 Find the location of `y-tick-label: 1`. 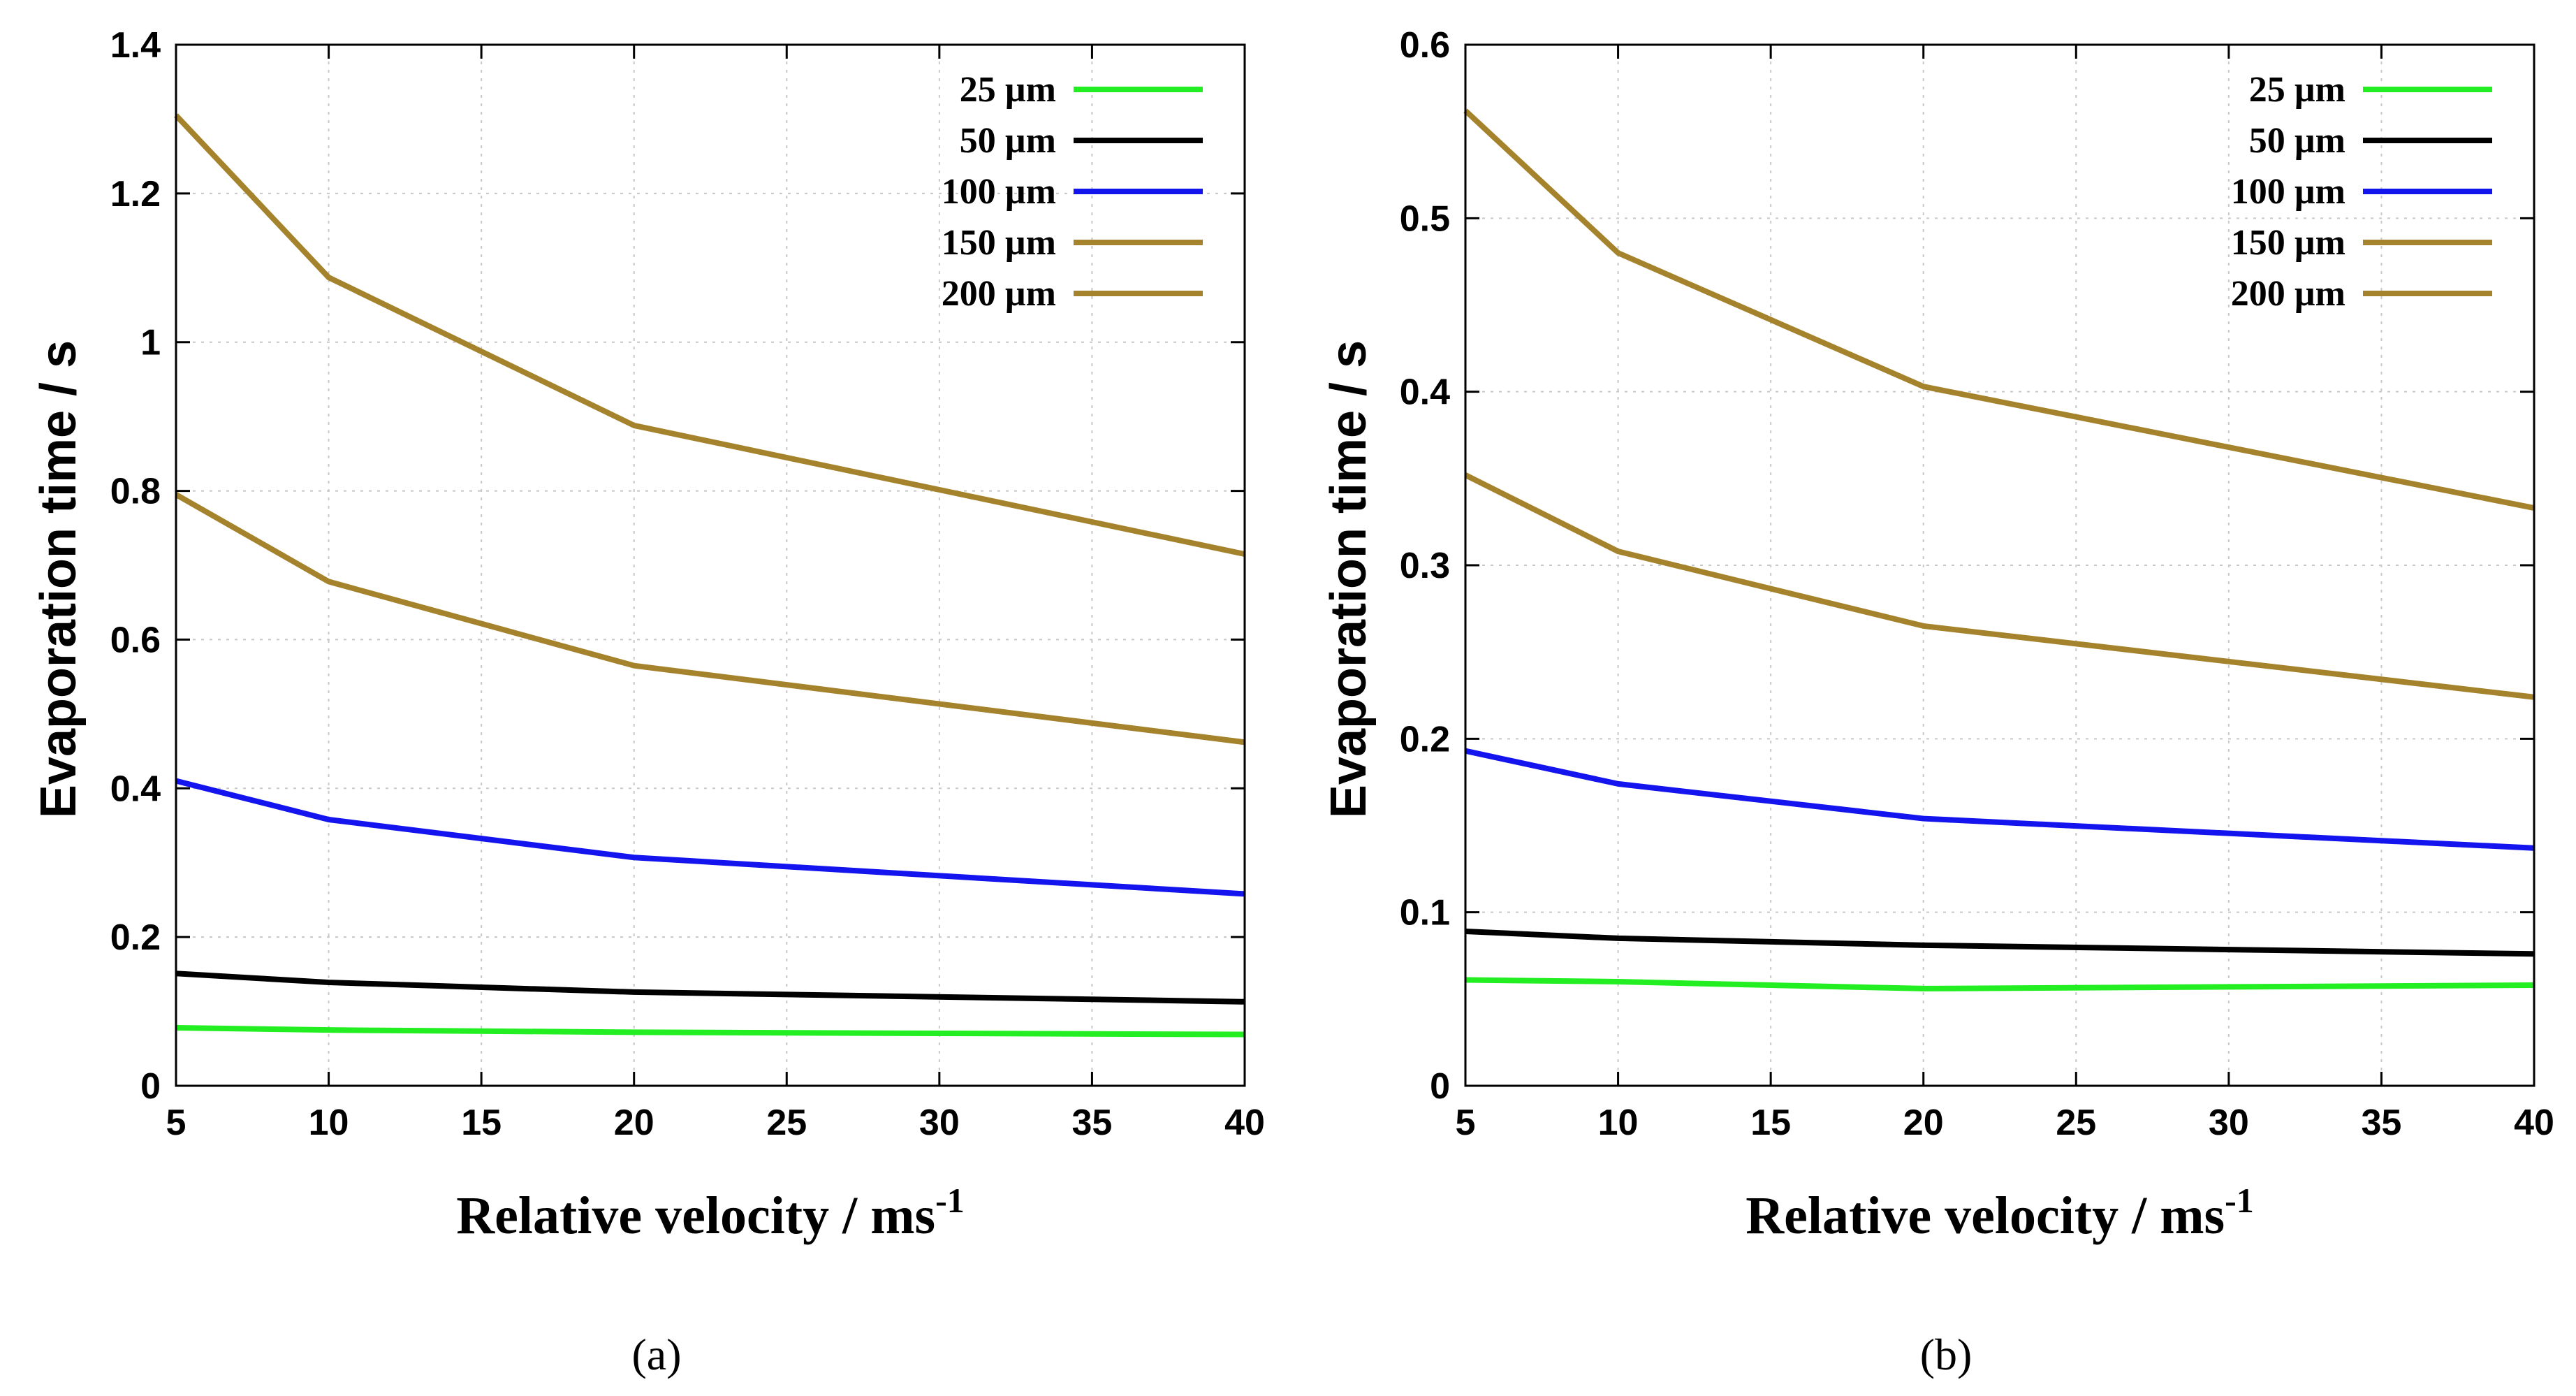

y-tick-label: 1 is located at coordinates (150, 343).